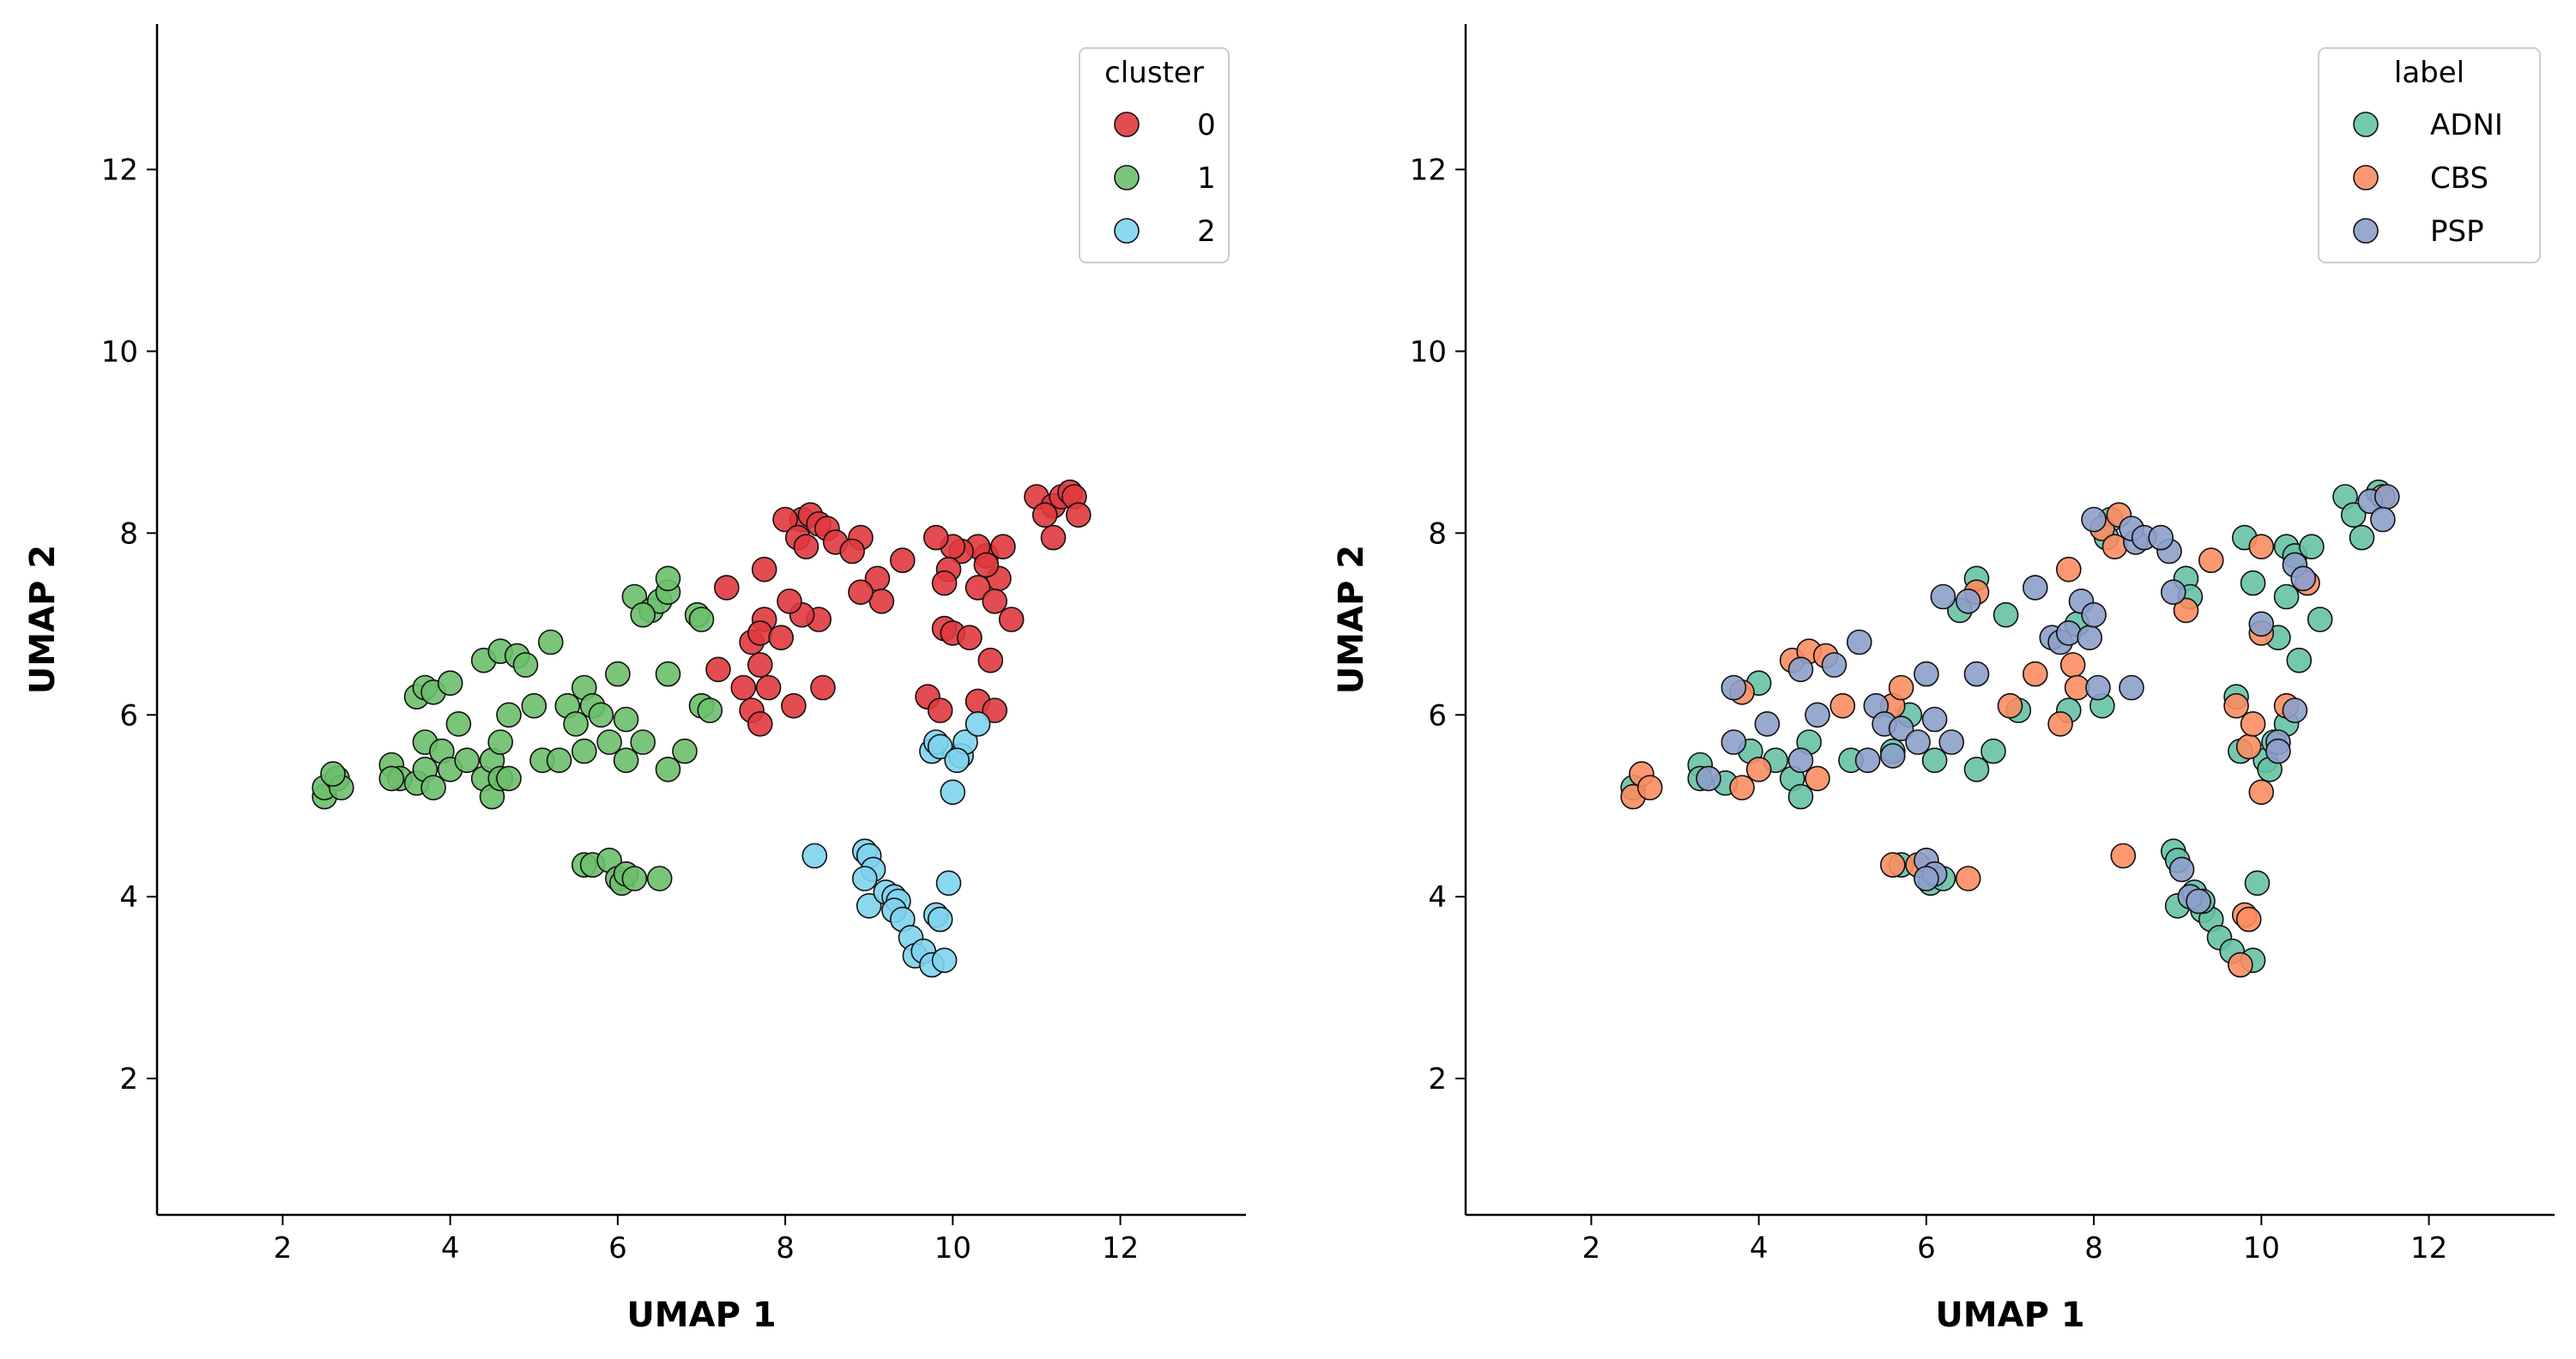 Image resolution: width=2576 pixels, height=1359 pixels. What do you see at coordinates (2006, 726) in the screenshot?
I see `series-ADNI` at bounding box center [2006, 726].